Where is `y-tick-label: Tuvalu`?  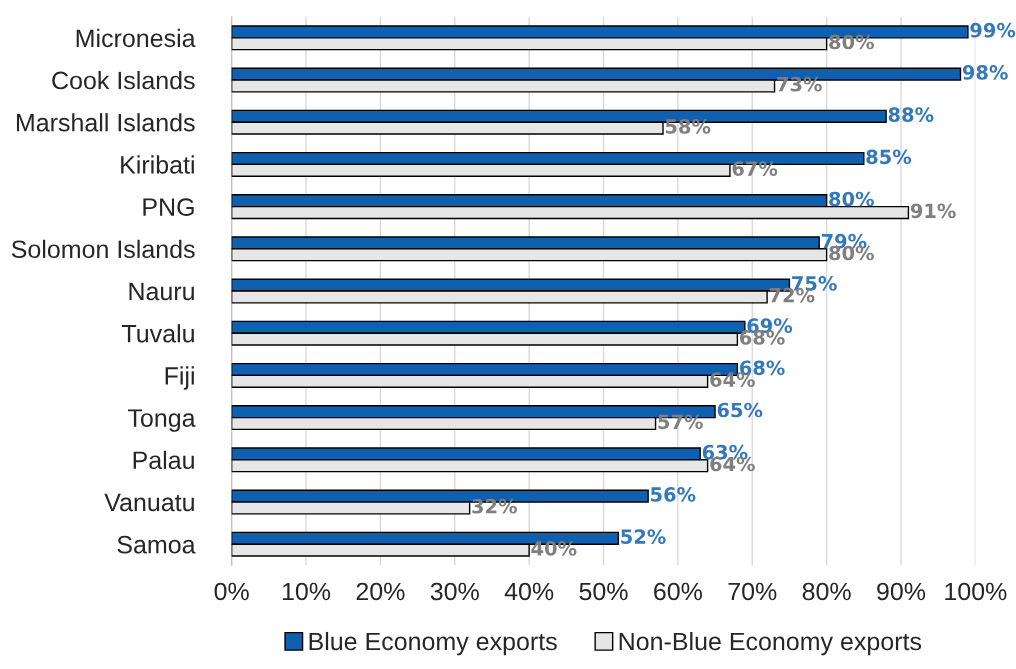 y-tick-label: Tuvalu is located at coordinates (158, 333).